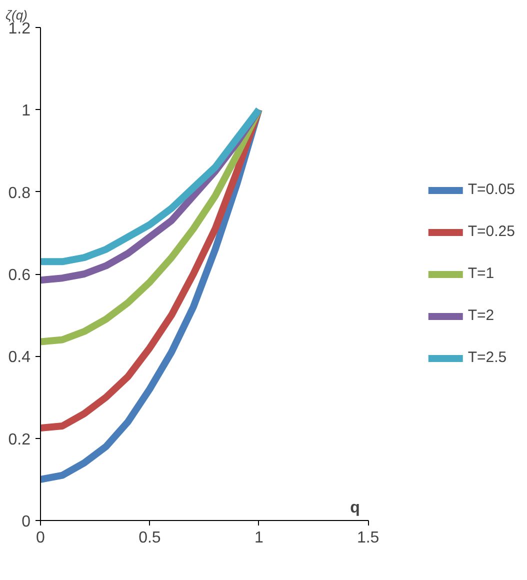 Image resolution: width=527 pixels, height=580 pixels. I want to click on x-axis-title: q, so click(355, 508).